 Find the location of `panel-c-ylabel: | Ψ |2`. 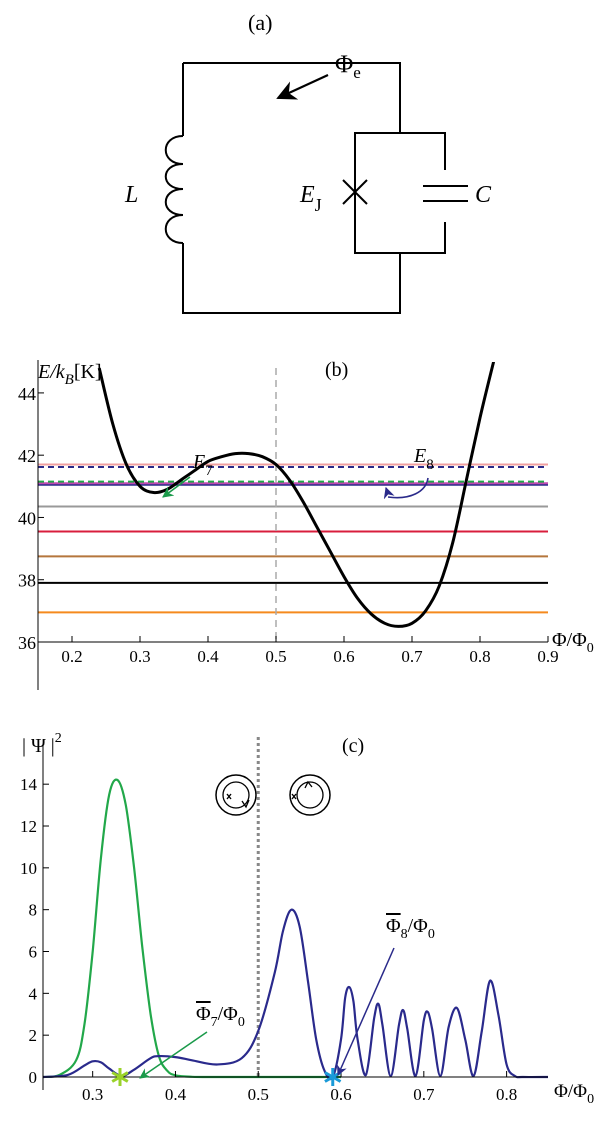

panel-c-ylabel: | Ψ |2 is located at coordinates (42, 744).